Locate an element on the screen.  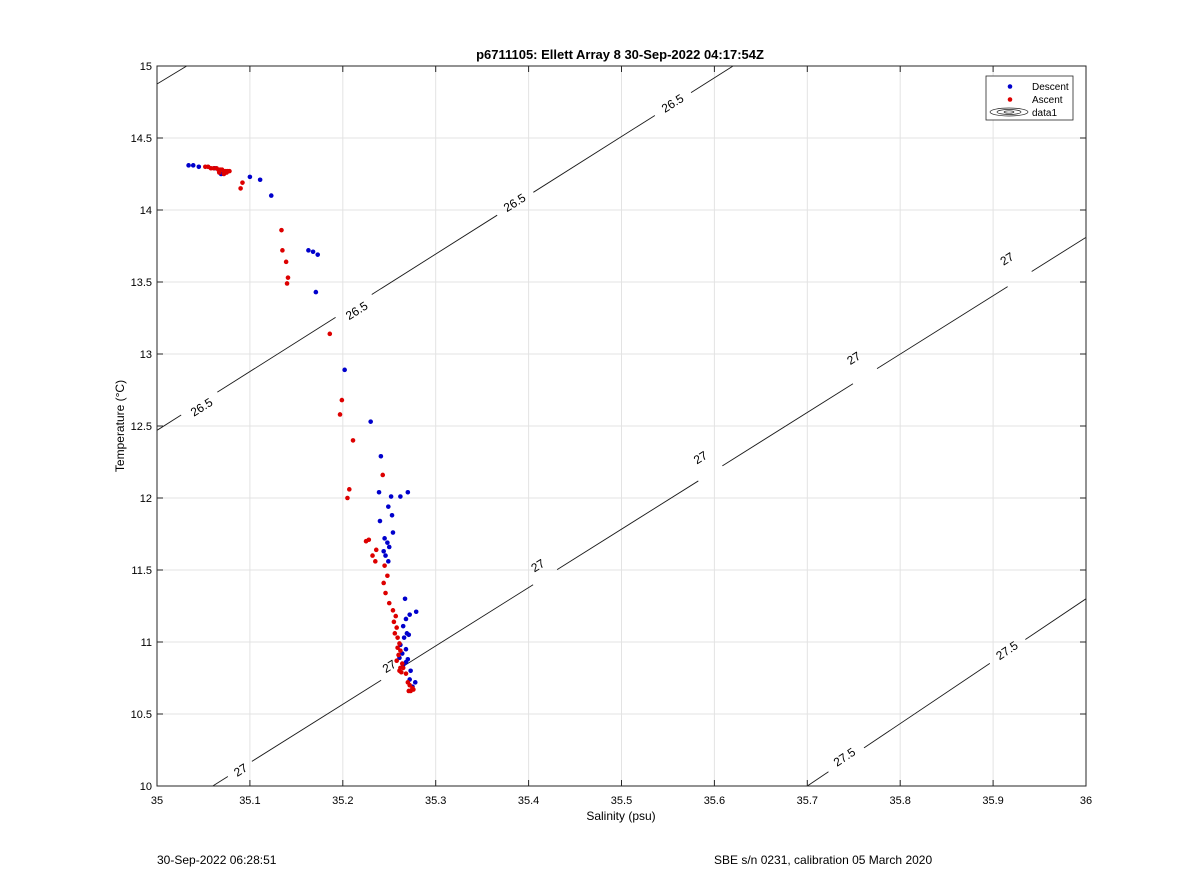
x-tick-label: 35.8 is located at coordinates (899, 801).